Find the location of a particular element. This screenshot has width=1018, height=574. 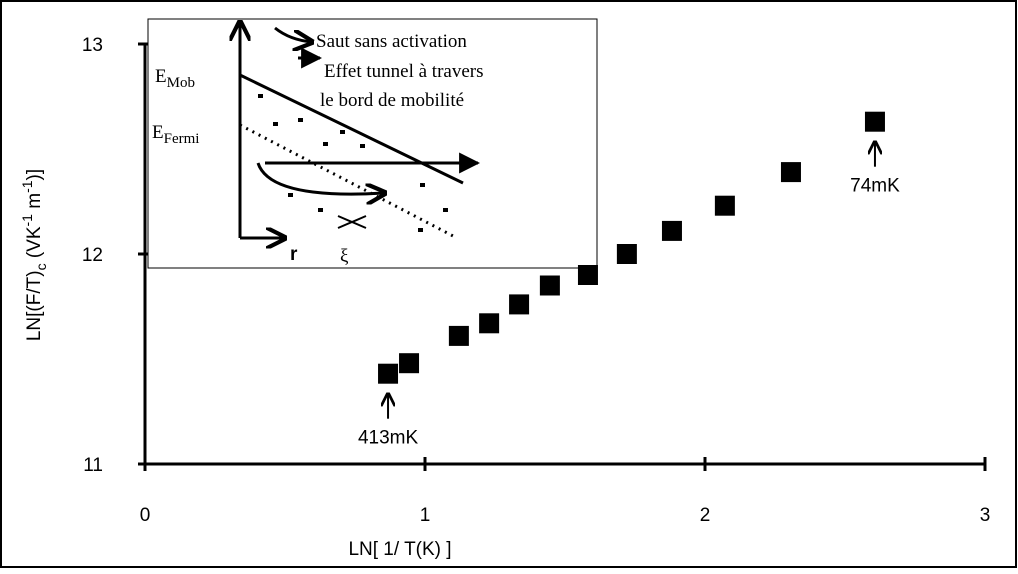

xi-label: ξ is located at coordinates (344, 256).